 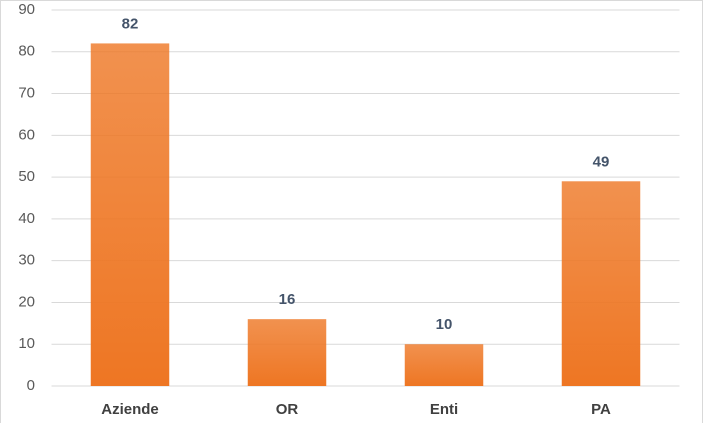 What do you see at coordinates (26, 218) in the screenshot?
I see `y-tick-label: 40` at bounding box center [26, 218].